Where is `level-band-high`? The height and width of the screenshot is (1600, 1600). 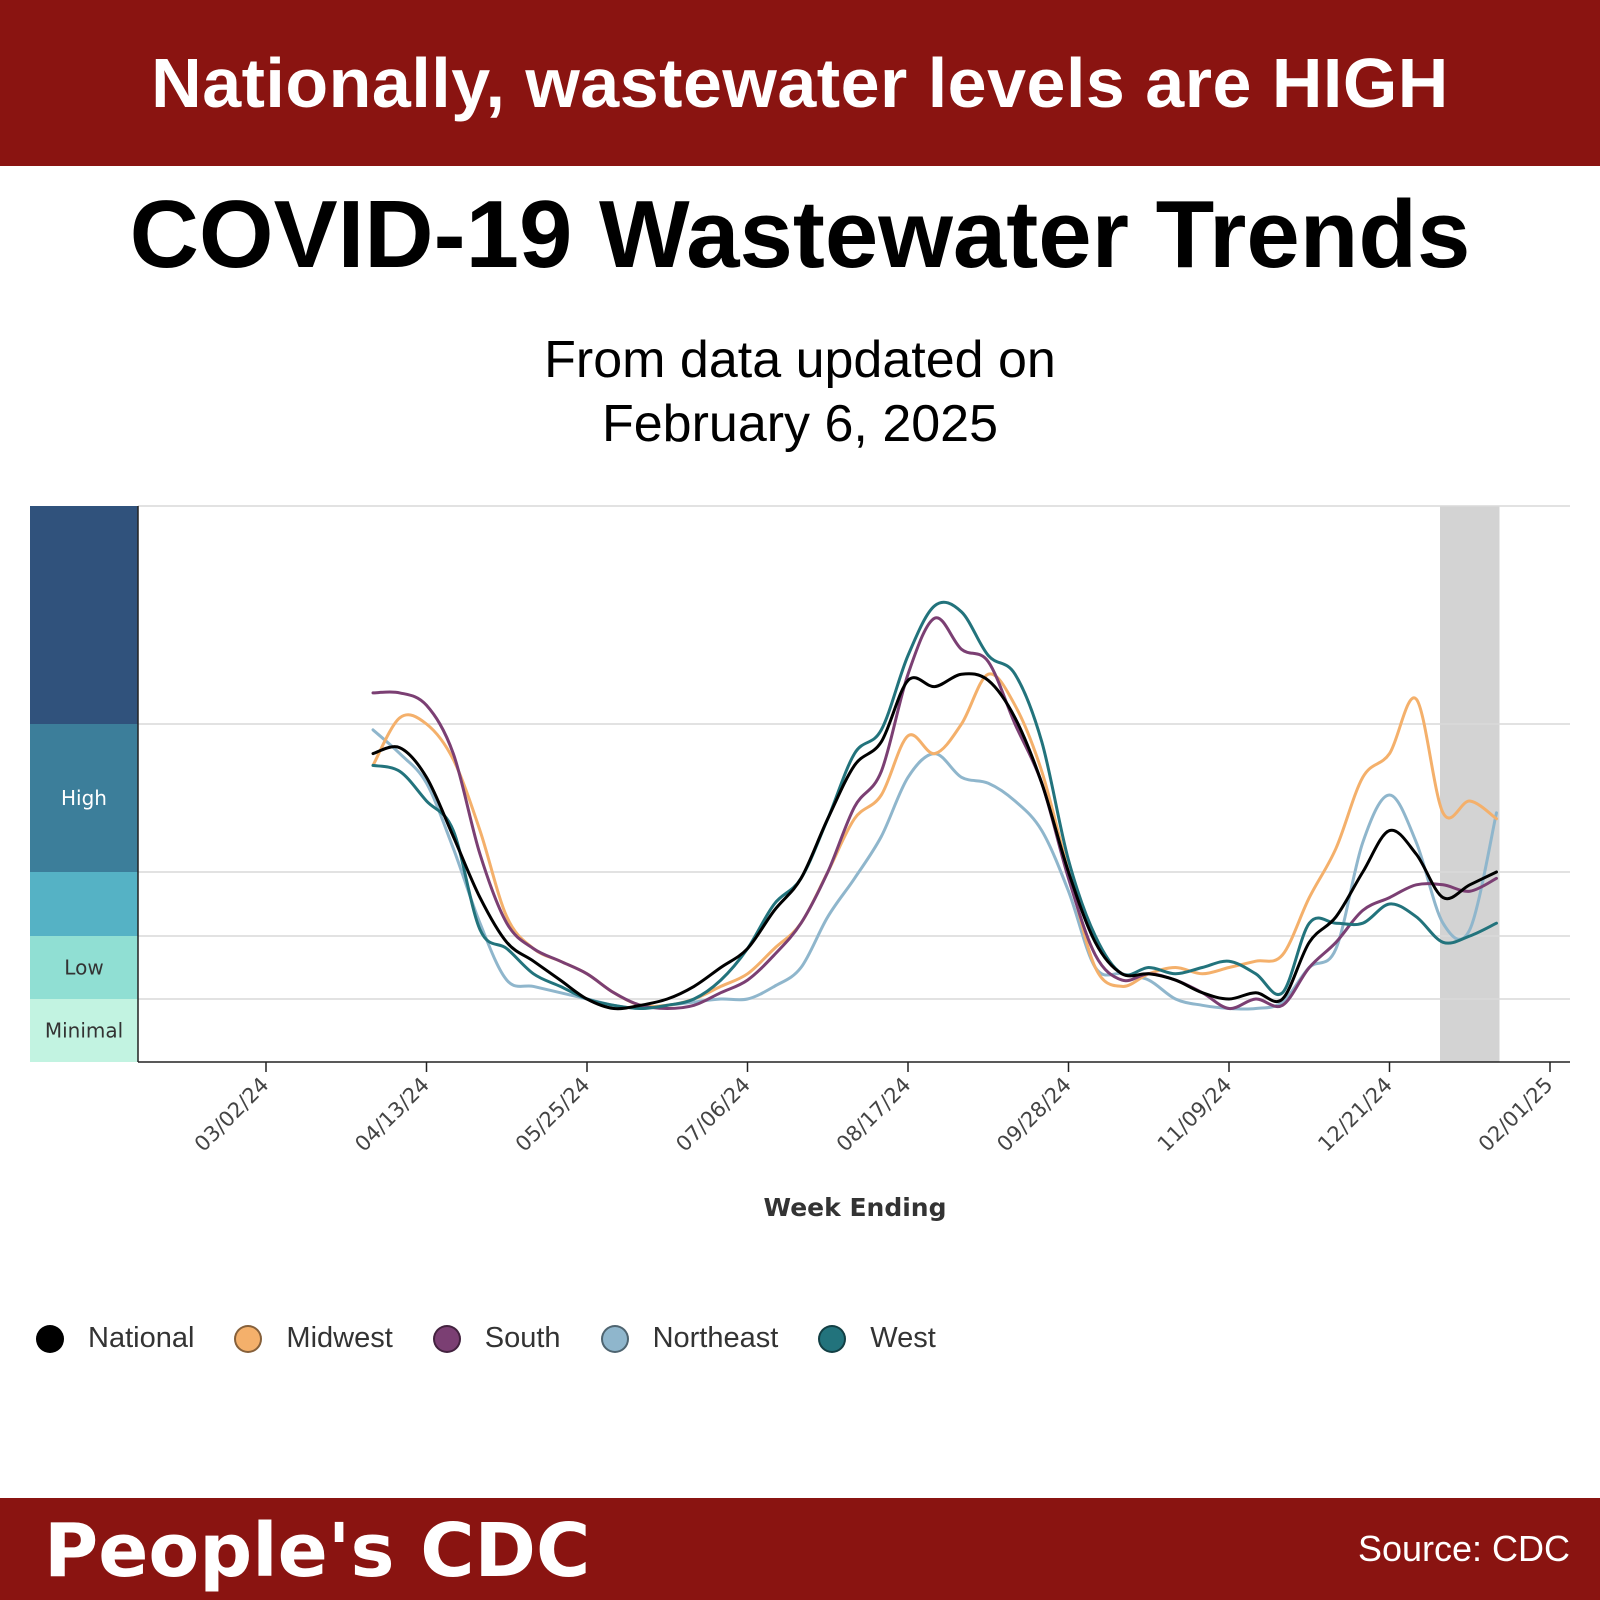 level-band-high is located at coordinates (84, 798).